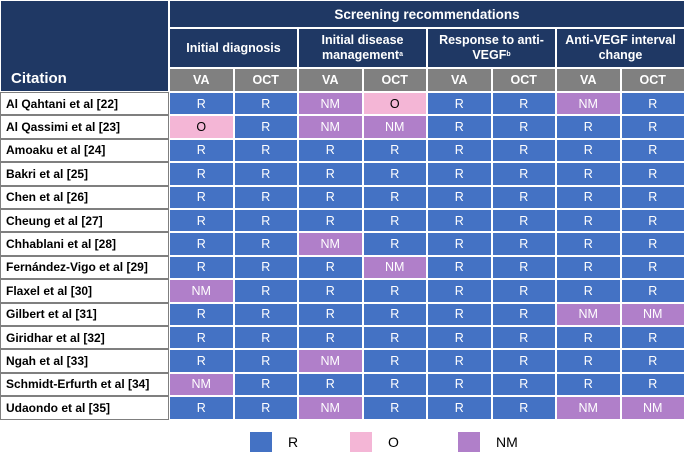 The image size is (685, 455). I want to click on citation-cell: Bakri et al [25], so click(84, 174).